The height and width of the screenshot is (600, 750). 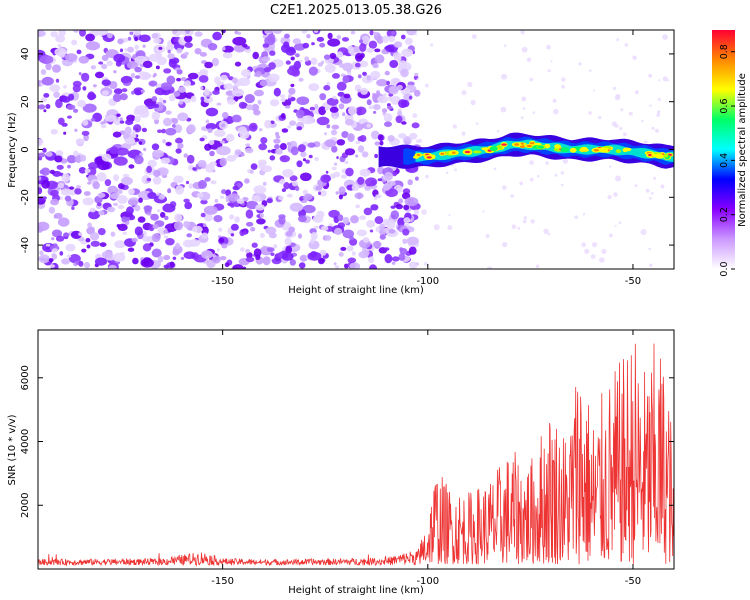 I want to click on signal-band-body, so click(x=538, y=150).